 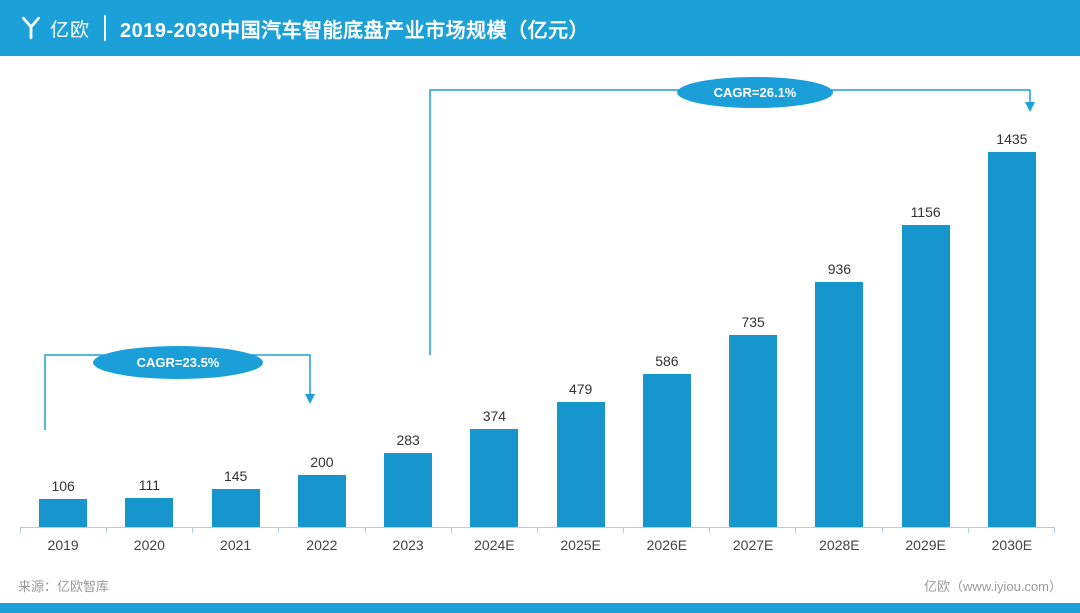 I want to click on x-axis-label: 2028E, so click(x=839, y=545).